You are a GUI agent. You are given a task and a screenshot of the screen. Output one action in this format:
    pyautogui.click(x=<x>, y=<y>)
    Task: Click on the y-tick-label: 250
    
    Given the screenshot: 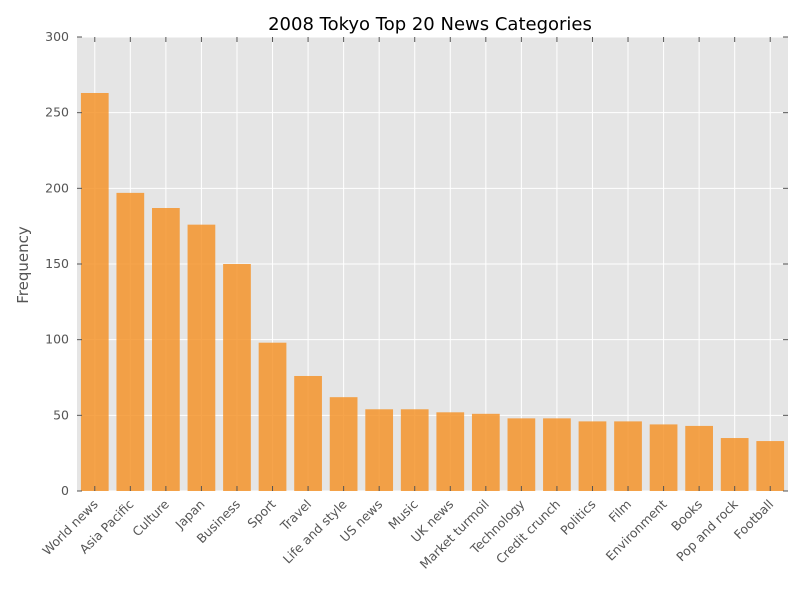 What is the action you would take?
    pyautogui.click(x=57, y=112)
    